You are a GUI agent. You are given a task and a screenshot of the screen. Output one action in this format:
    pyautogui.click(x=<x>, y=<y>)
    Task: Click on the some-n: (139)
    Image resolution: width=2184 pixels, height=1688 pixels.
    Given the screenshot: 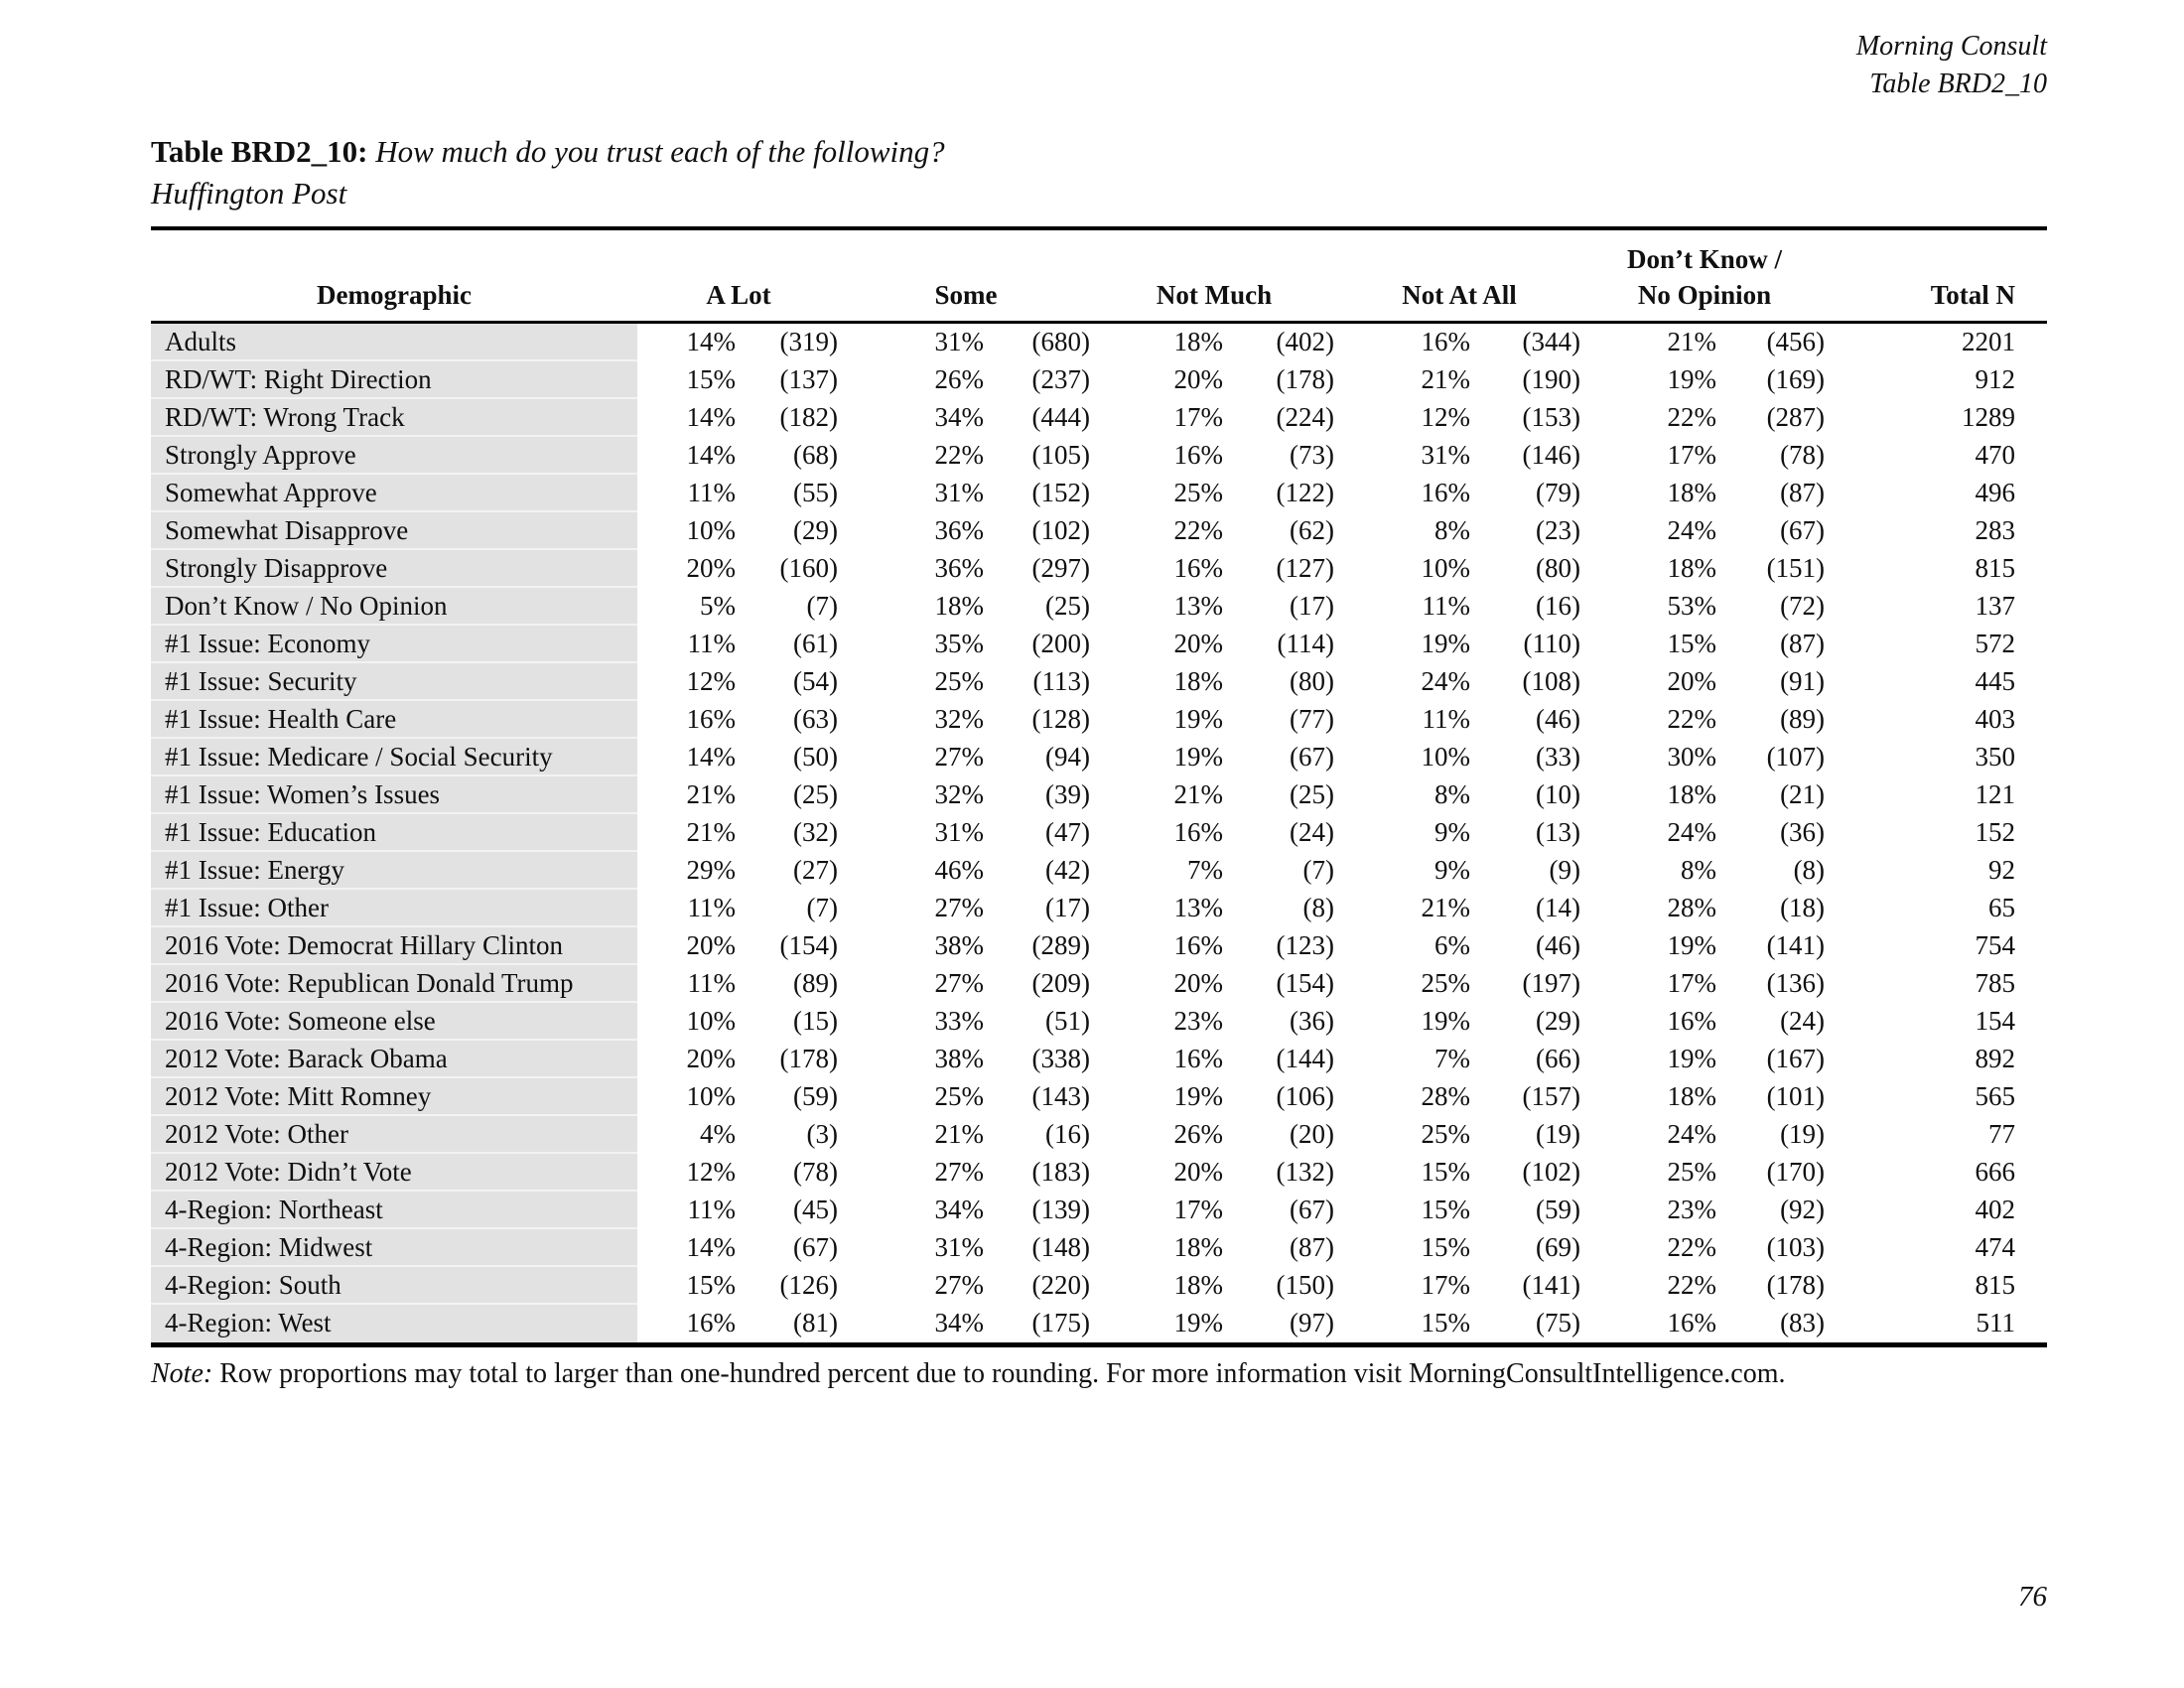 What is the action you would take?
    pyautogui.click(x=1061, y=1209)
    